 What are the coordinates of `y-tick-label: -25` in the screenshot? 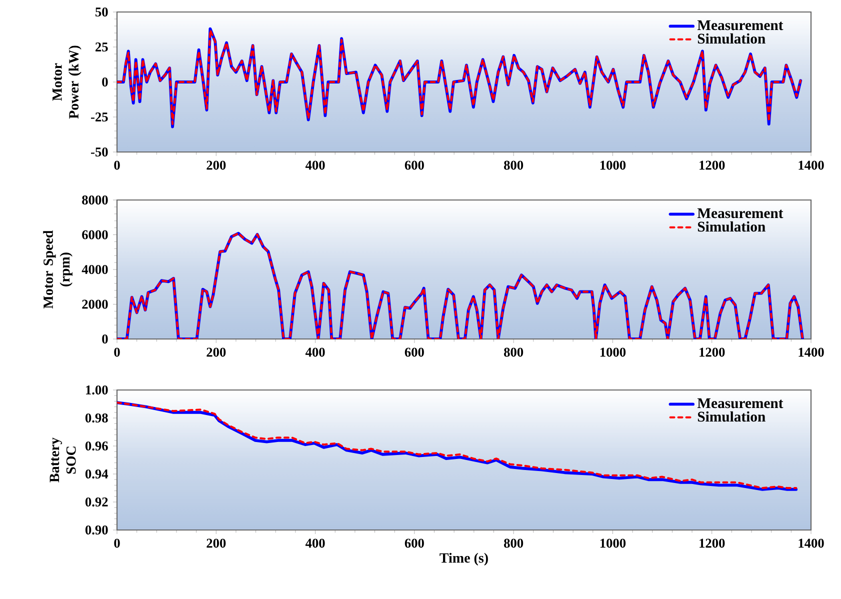 It's located at (99, 117).